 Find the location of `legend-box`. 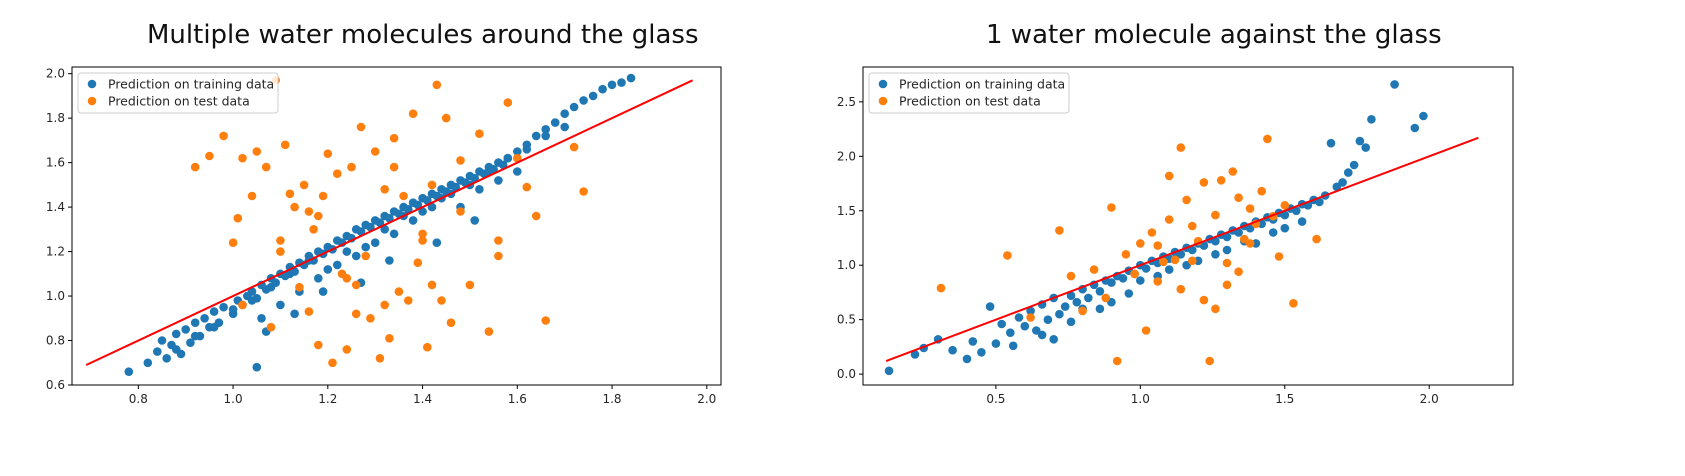

legend-box is located at coordinates (178, 93).